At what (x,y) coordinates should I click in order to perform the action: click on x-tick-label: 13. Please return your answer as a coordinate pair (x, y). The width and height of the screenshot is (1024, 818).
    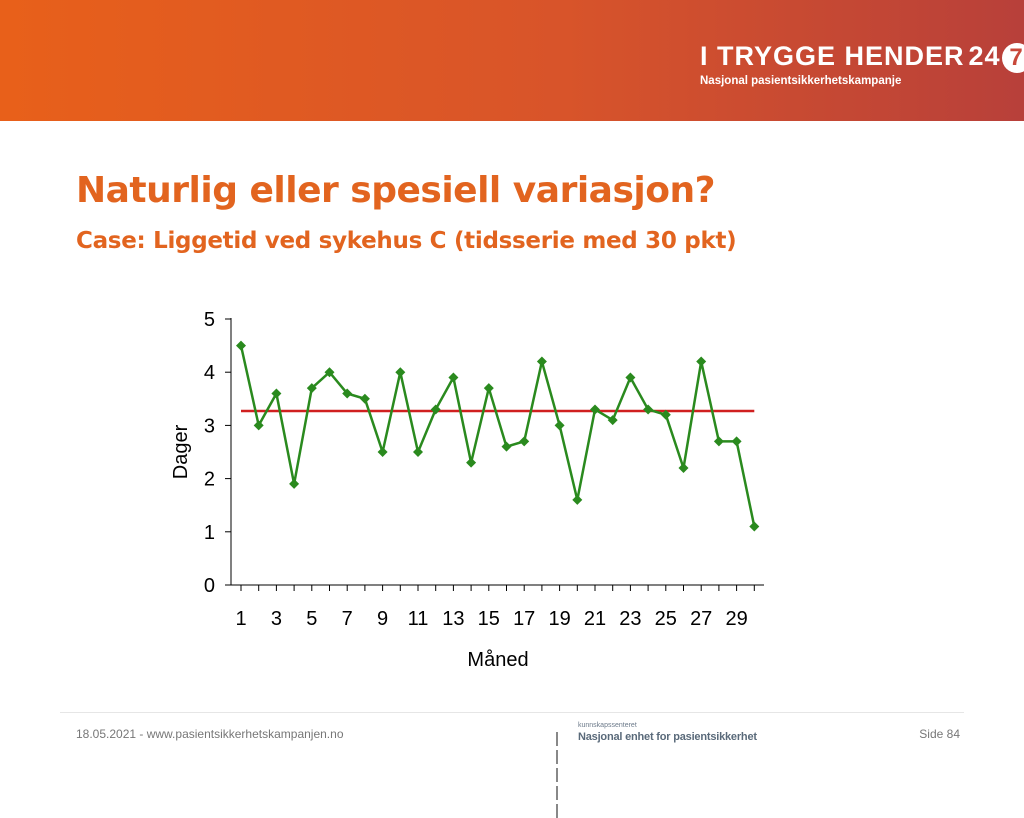
    Looking at the image, I should click on (453, 619).